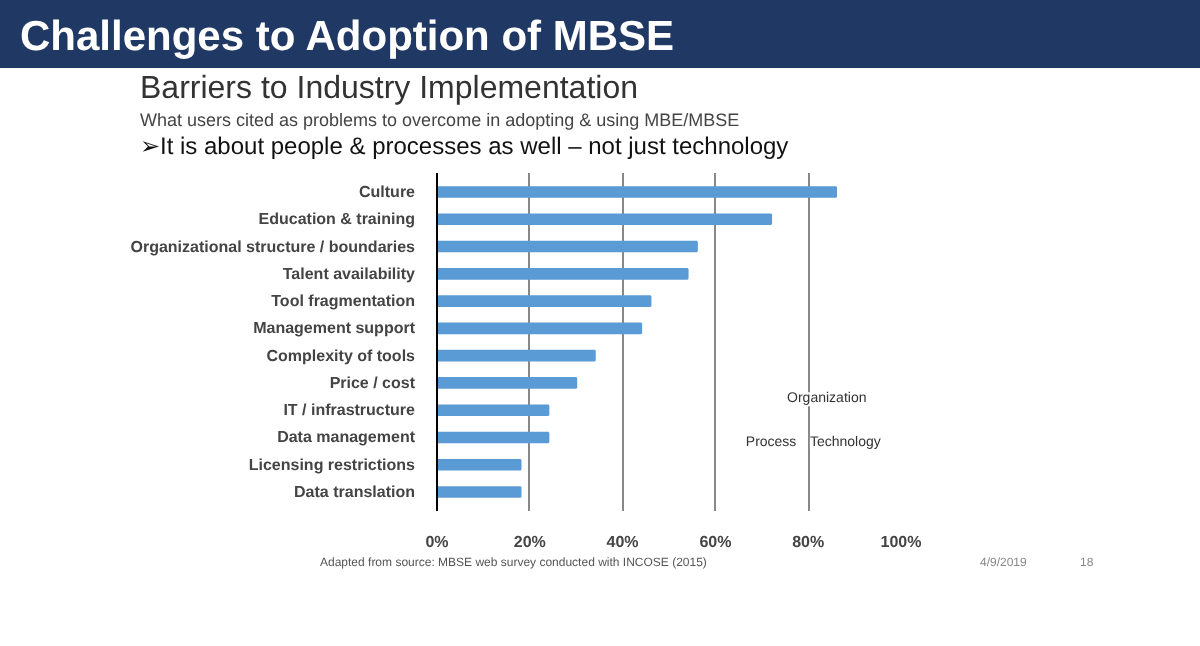  What do you see at coordinates (437, 542) in the screenshot?
I see `x-tick-label: 0%` at bounding box center [437, 542].